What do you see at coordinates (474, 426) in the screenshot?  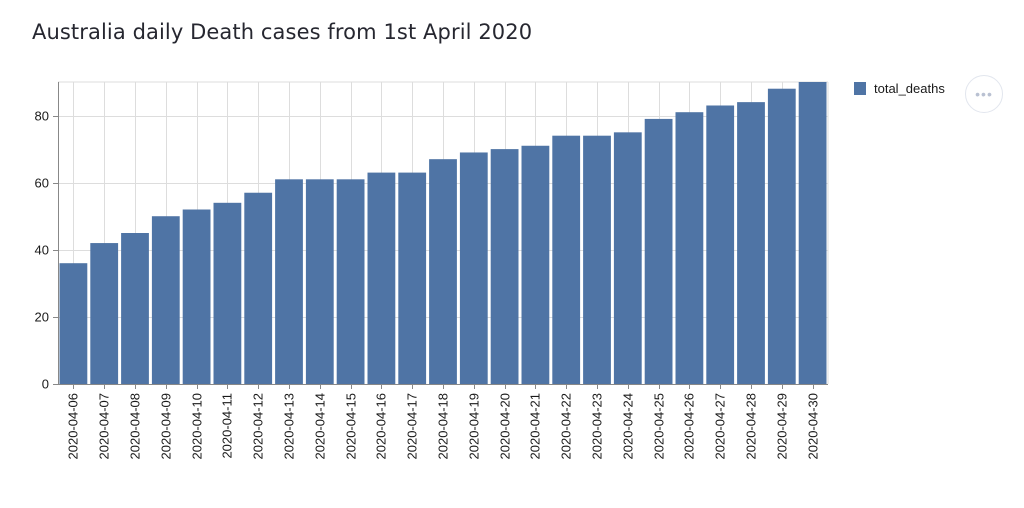 I see `x-tick-label: 2020-04-19` at bounding box center [474, 426].